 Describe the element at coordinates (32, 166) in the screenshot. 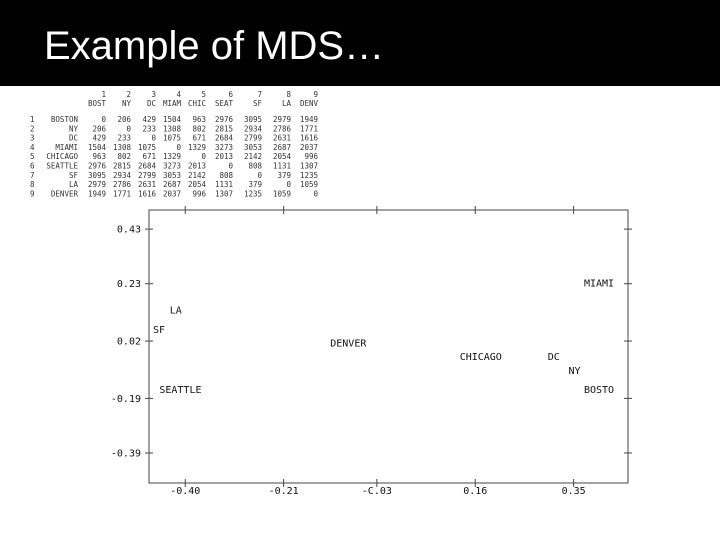

I see `table-row-number: 6` at that location.